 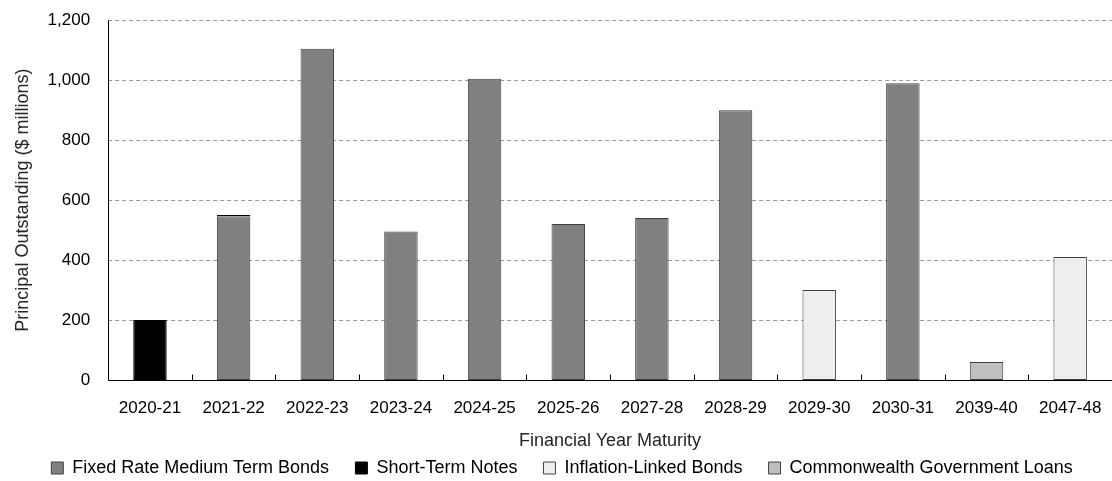 I want to click on x-axis-title: Financial Year Maturity, so click(x=610, y=440).